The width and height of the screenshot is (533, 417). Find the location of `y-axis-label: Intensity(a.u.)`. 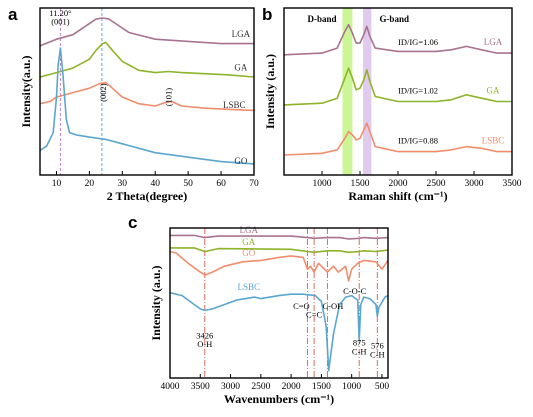

y-axis-label: Intensity(a.u.) is located at coordinates (26, 91).